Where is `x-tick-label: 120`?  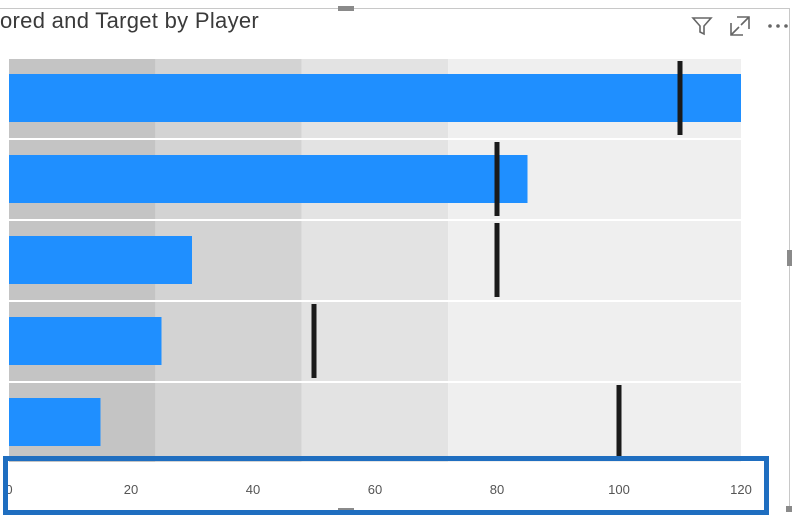 x-tick-label: 120 is located at coordinates (741, 489).